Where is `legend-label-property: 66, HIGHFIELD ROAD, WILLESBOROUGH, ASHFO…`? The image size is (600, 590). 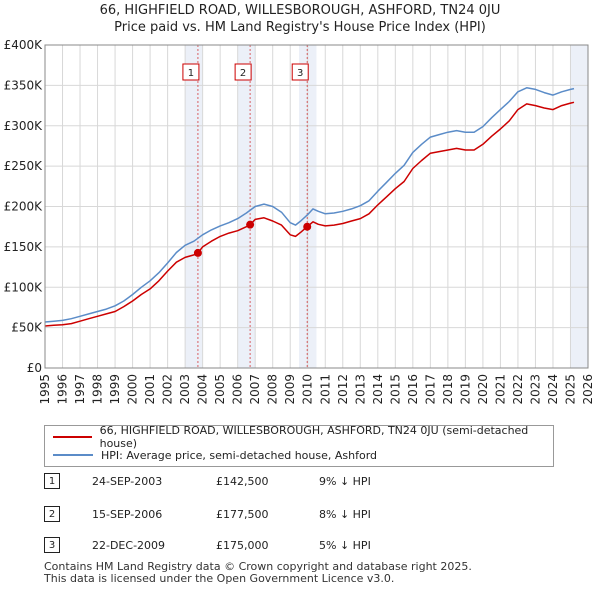
legend-label-property: 66, HIGHFIELD ROAD, WILLESBOROUGH, ASHFO… is located at coordinates (314, 437).